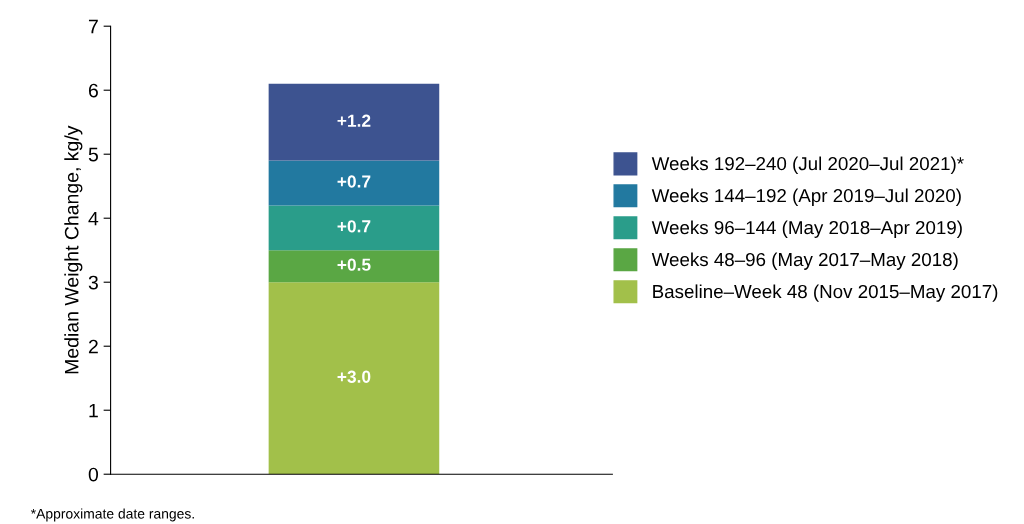 The image size is (1024, 524). I want to click on y-tick-label: 2, so click(93, 346).